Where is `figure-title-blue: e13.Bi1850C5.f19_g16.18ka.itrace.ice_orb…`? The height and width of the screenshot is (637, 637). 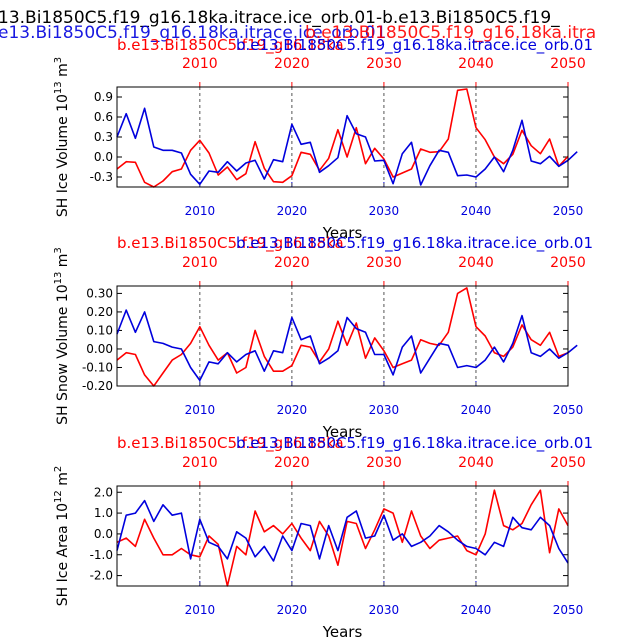
figure-title-blue: e13.Bi1850C5.f19_g16.18ka.itrace.ice_orb… is located at coordinates (193, 33).